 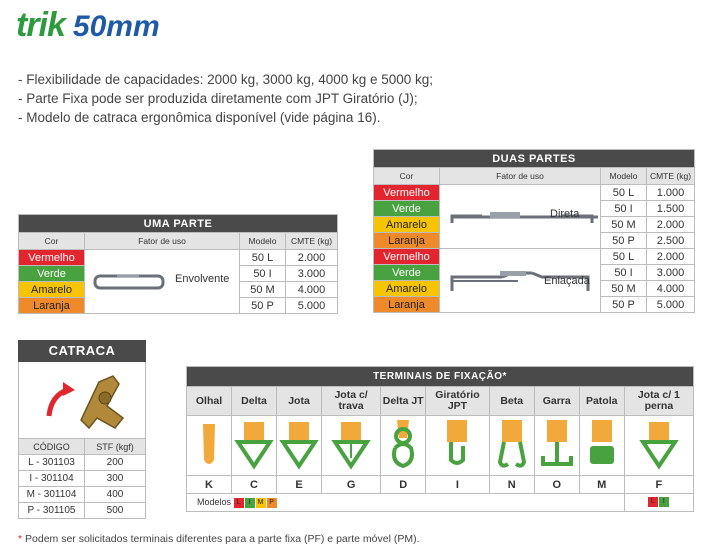 I want to click on terminal-code: D, so click(x=403, y=484).